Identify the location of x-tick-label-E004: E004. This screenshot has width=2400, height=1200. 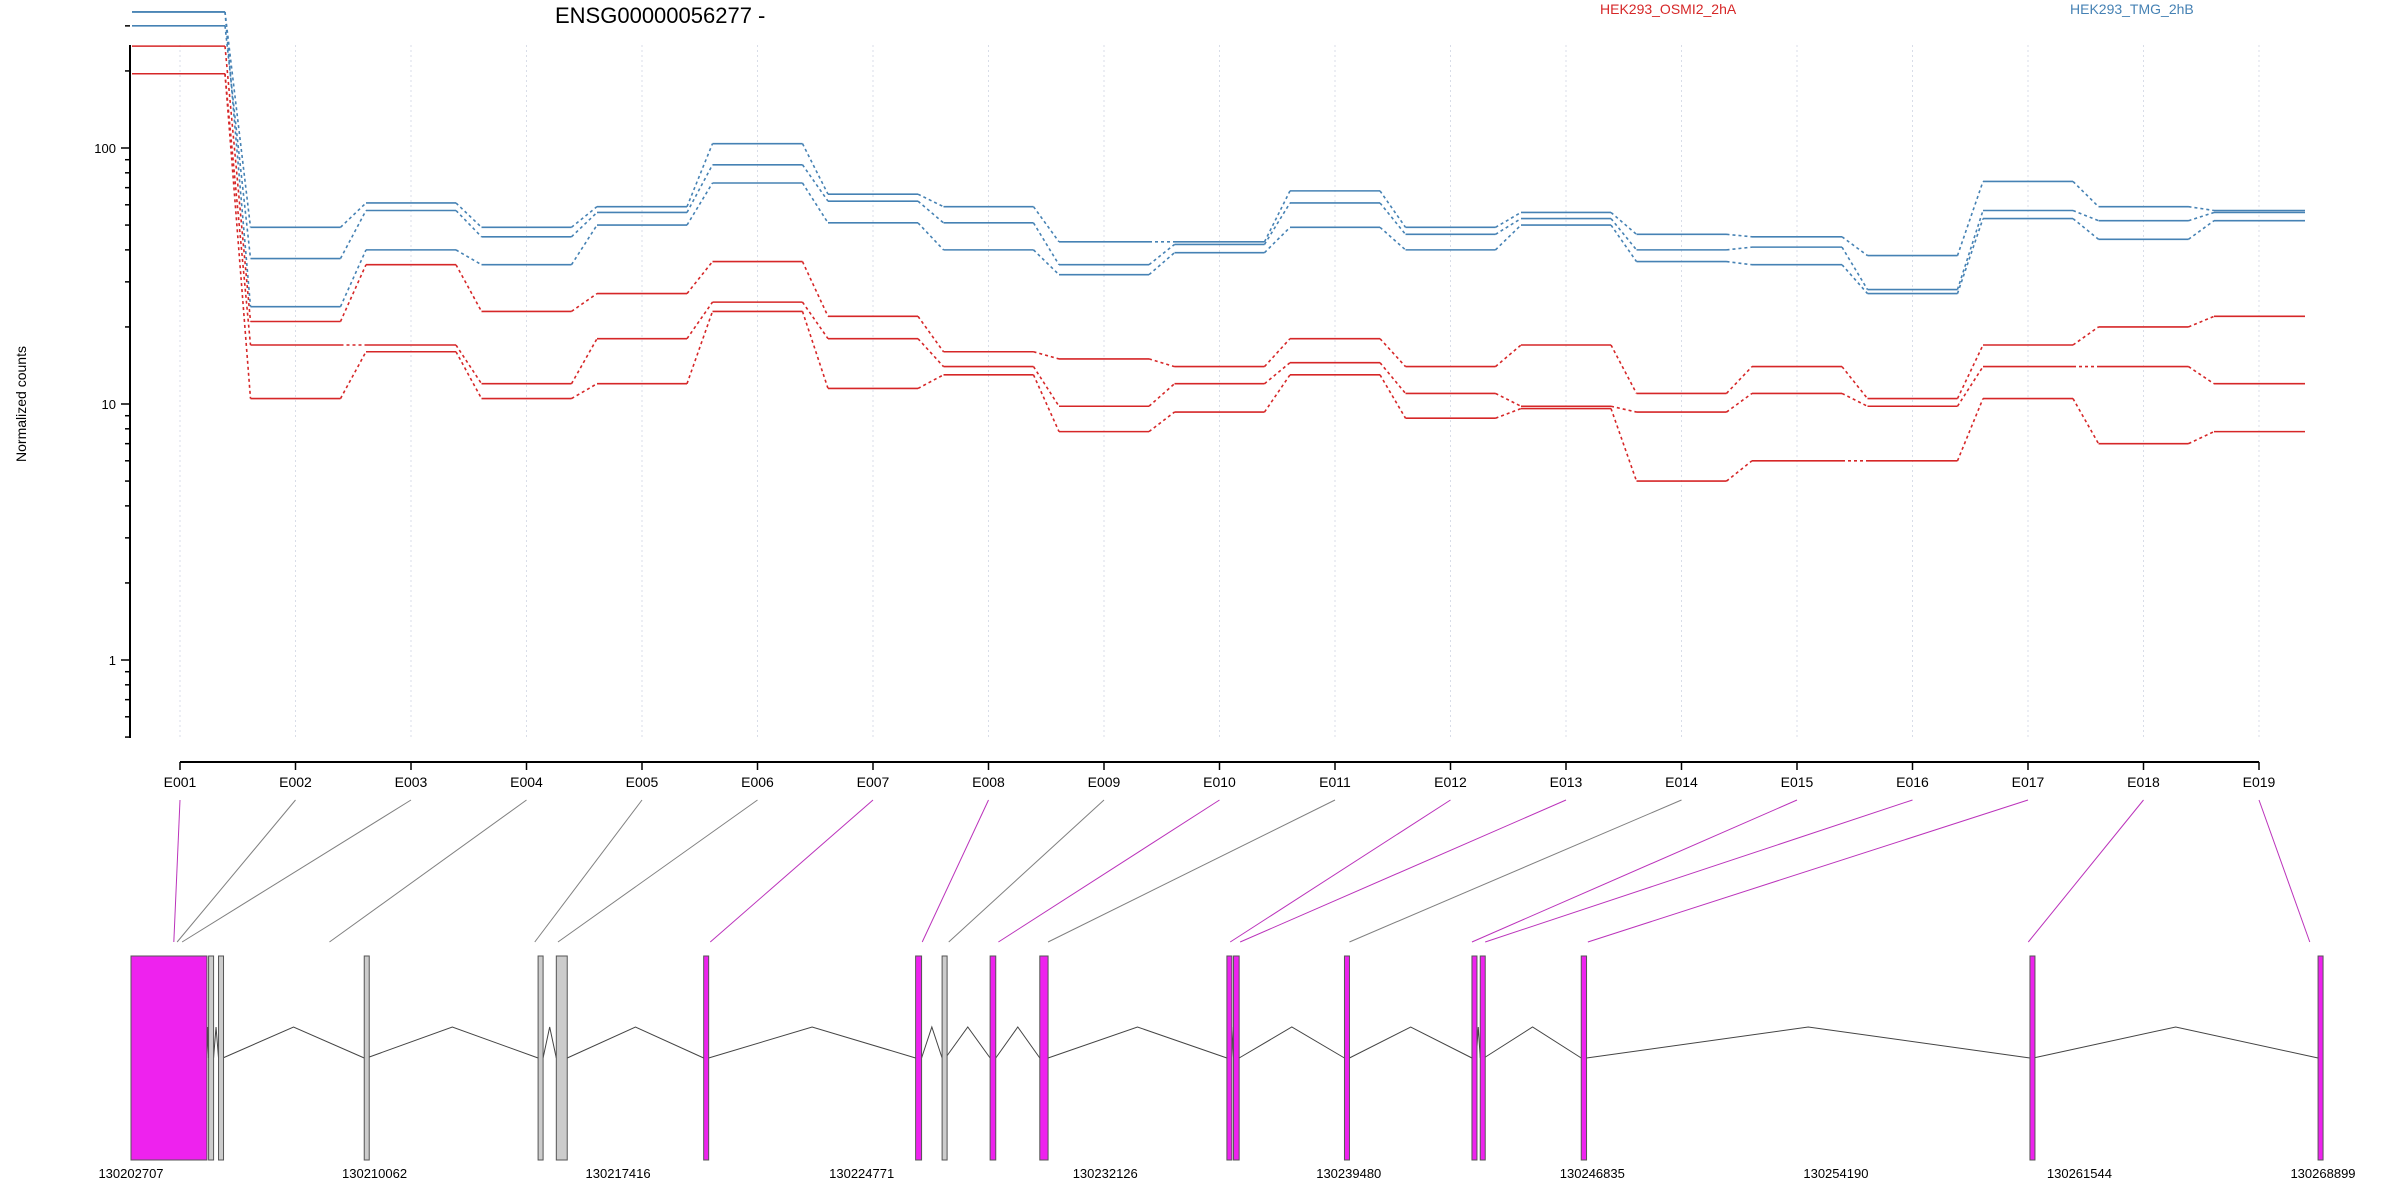
(526, 782).